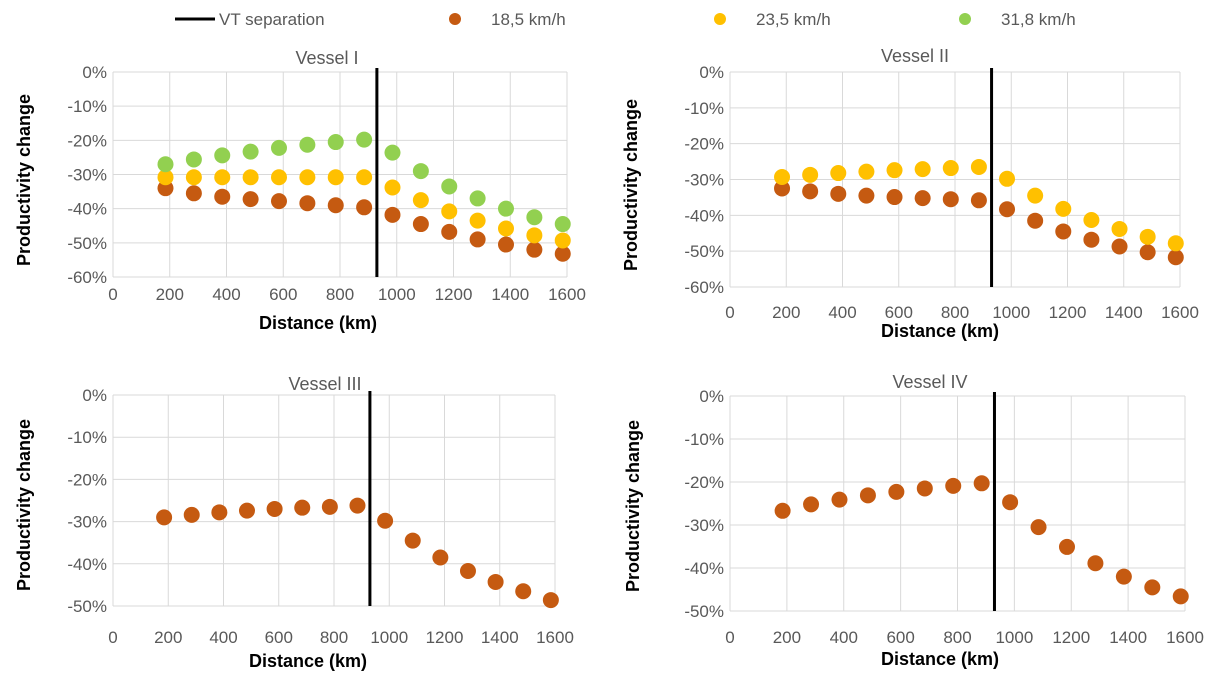 The height and width of the screenshot is (673, 1229). What do you see at coordinates (704, 287) in the screenshot?
I see `y-tick-label: -60%` at bounding box center [704, 287].